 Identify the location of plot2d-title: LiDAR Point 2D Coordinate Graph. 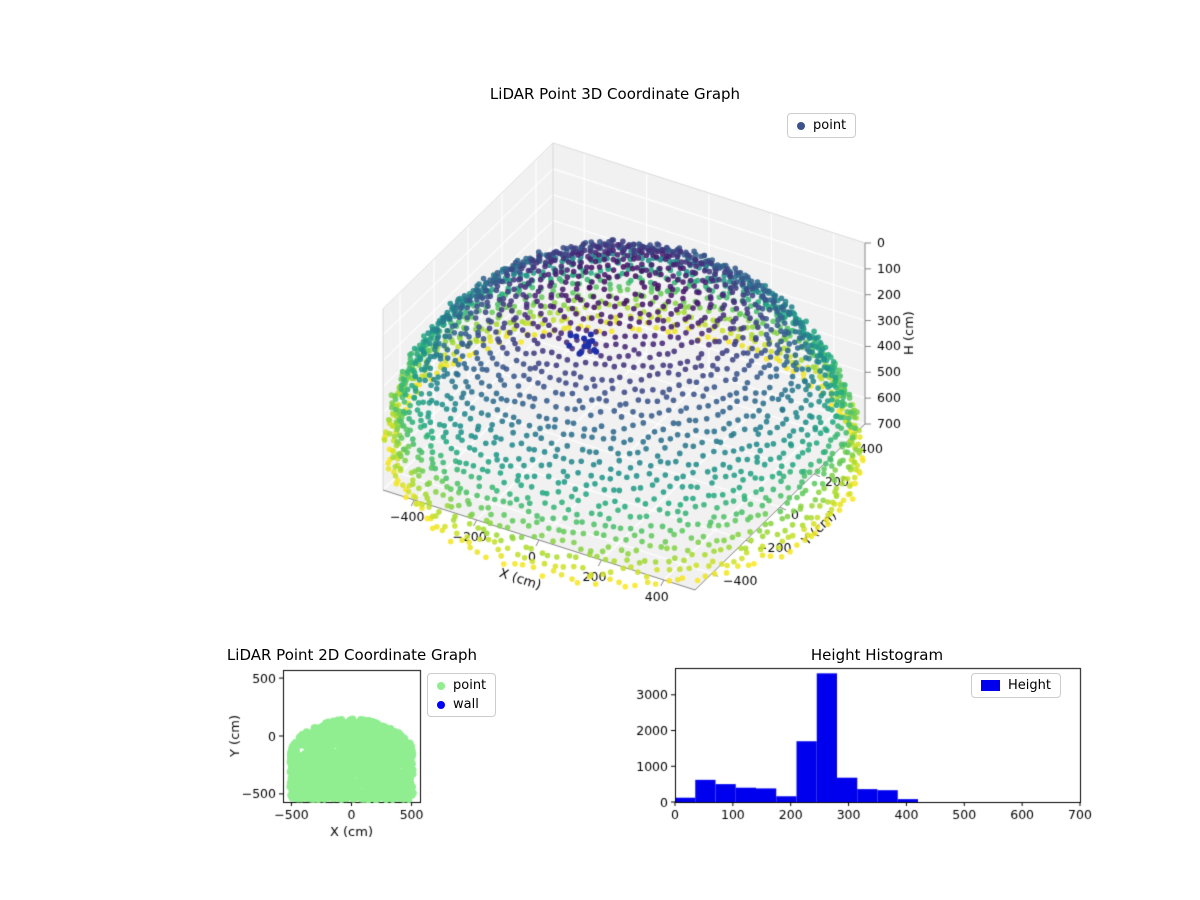
(352, 655).